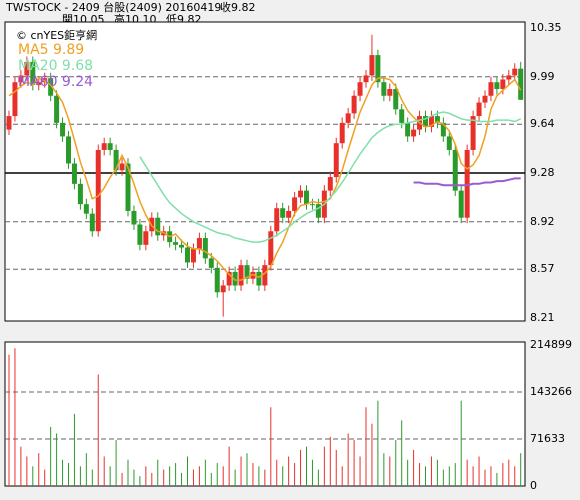  Describe the element at coordinates (542, 172) in the screenshot. I see `y-tick-label: 9.28` at that location.